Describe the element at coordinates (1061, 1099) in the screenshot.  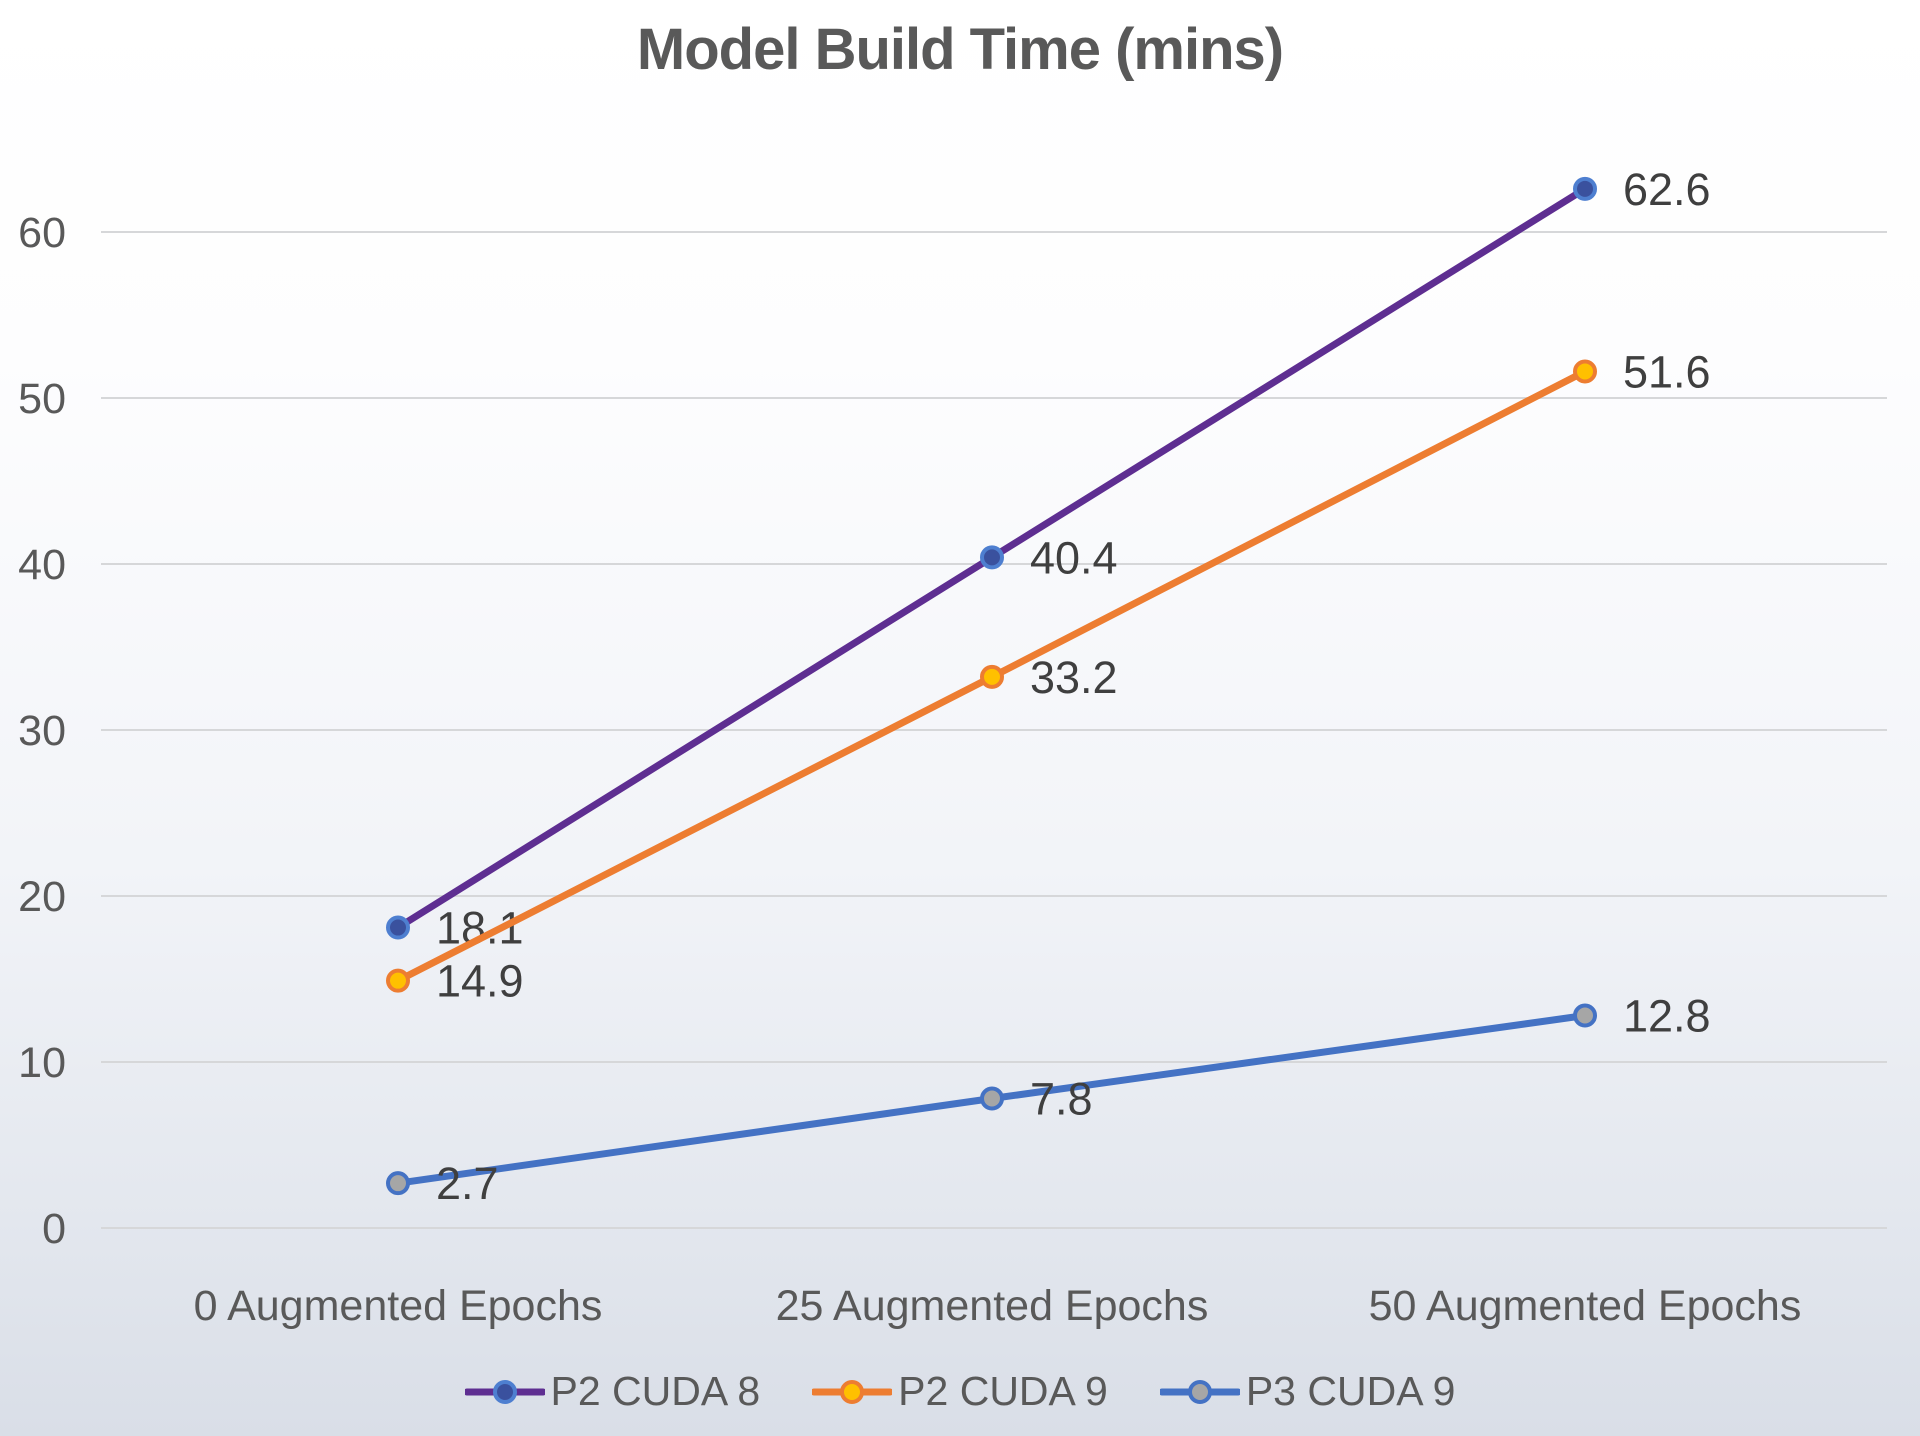
I see `data-label: 7.8` at that location.